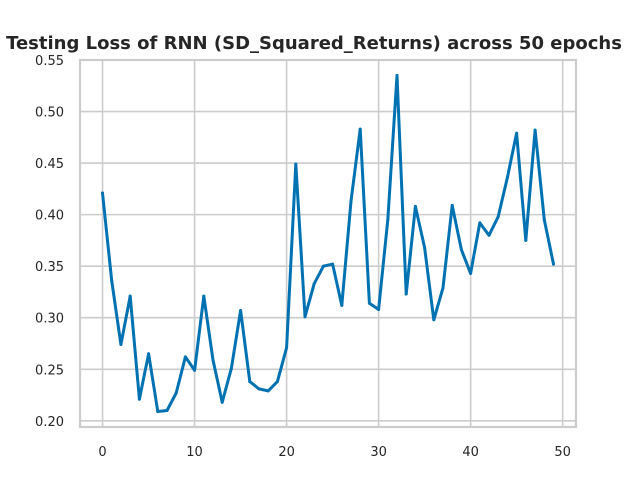  I want to click on x-tick-label: 10, so click(194, 452).